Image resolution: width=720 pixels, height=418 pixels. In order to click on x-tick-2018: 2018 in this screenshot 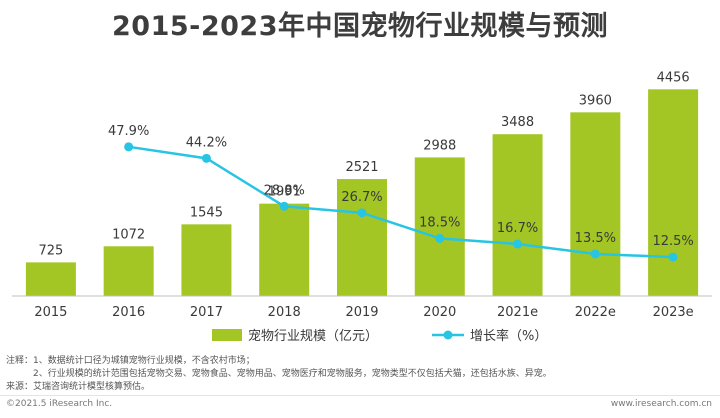, I will do `click(284, 312)`.